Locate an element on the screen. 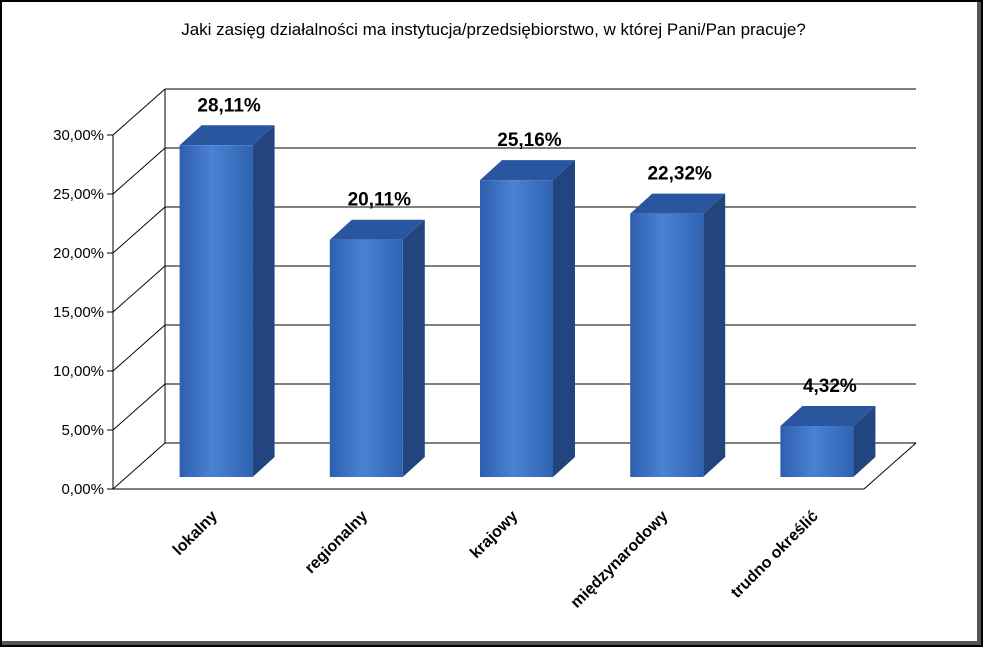 This screenshot has width=983, height=647. y-tick-label: 0,00% is located at coordinates (82, 489).